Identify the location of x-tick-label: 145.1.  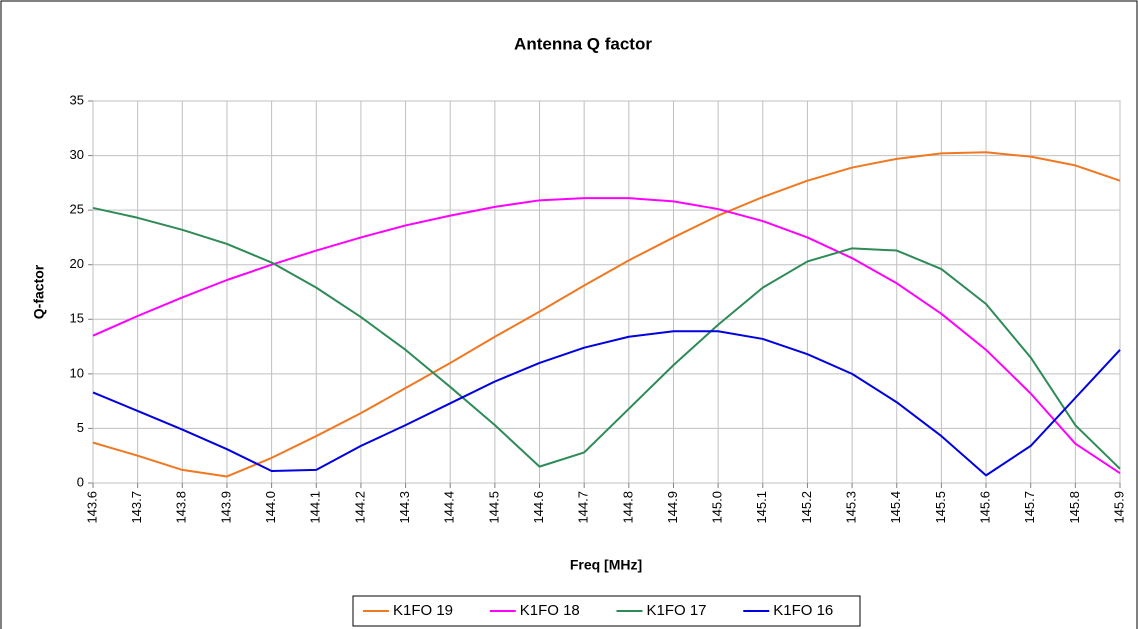
(761, 507).